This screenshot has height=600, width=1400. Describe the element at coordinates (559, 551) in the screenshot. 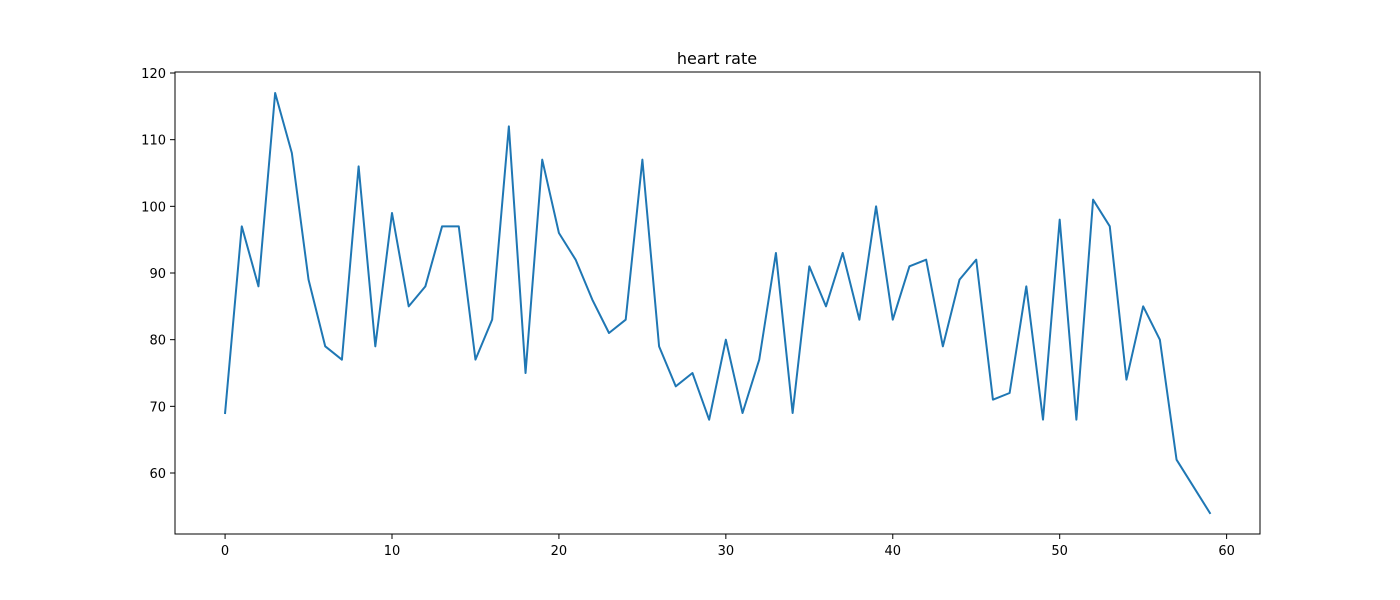

I see `x-tick-label: 20` at that location.